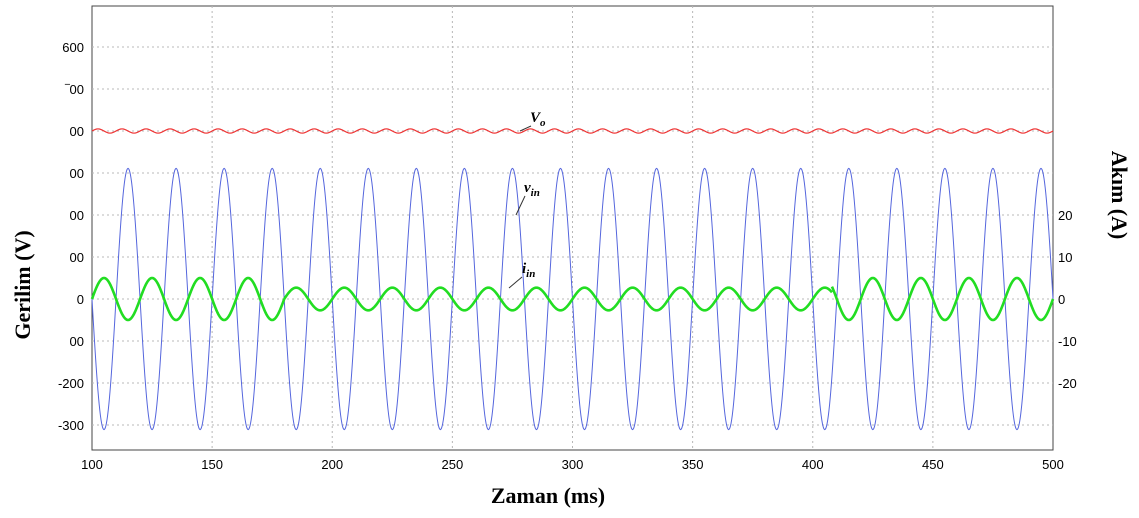 The image size is (1139, 518). I want to click on annotation-leader-vin, so click(520, 205).